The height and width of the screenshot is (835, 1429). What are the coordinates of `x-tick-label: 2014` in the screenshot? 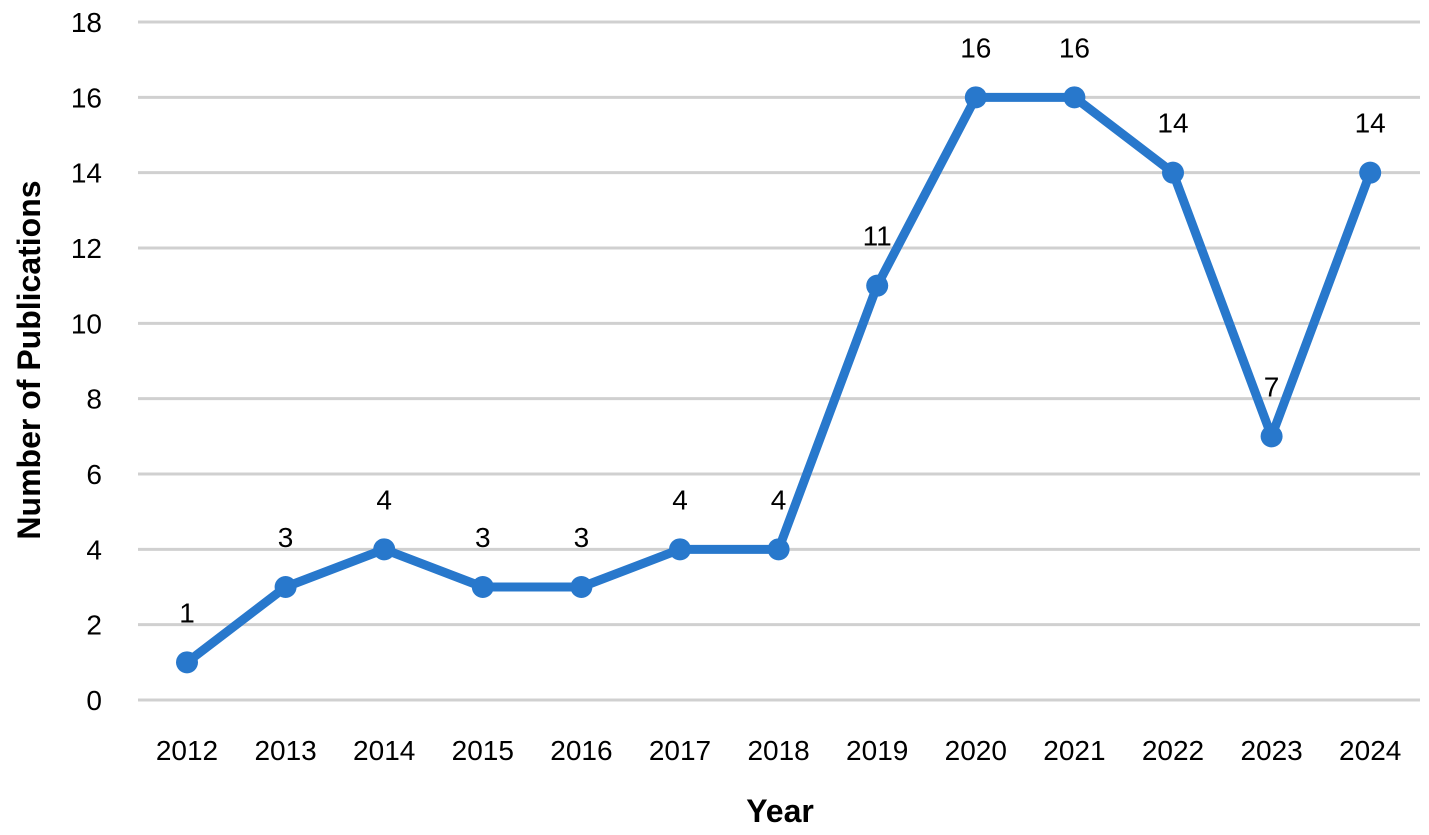 It's located at (384, 750).